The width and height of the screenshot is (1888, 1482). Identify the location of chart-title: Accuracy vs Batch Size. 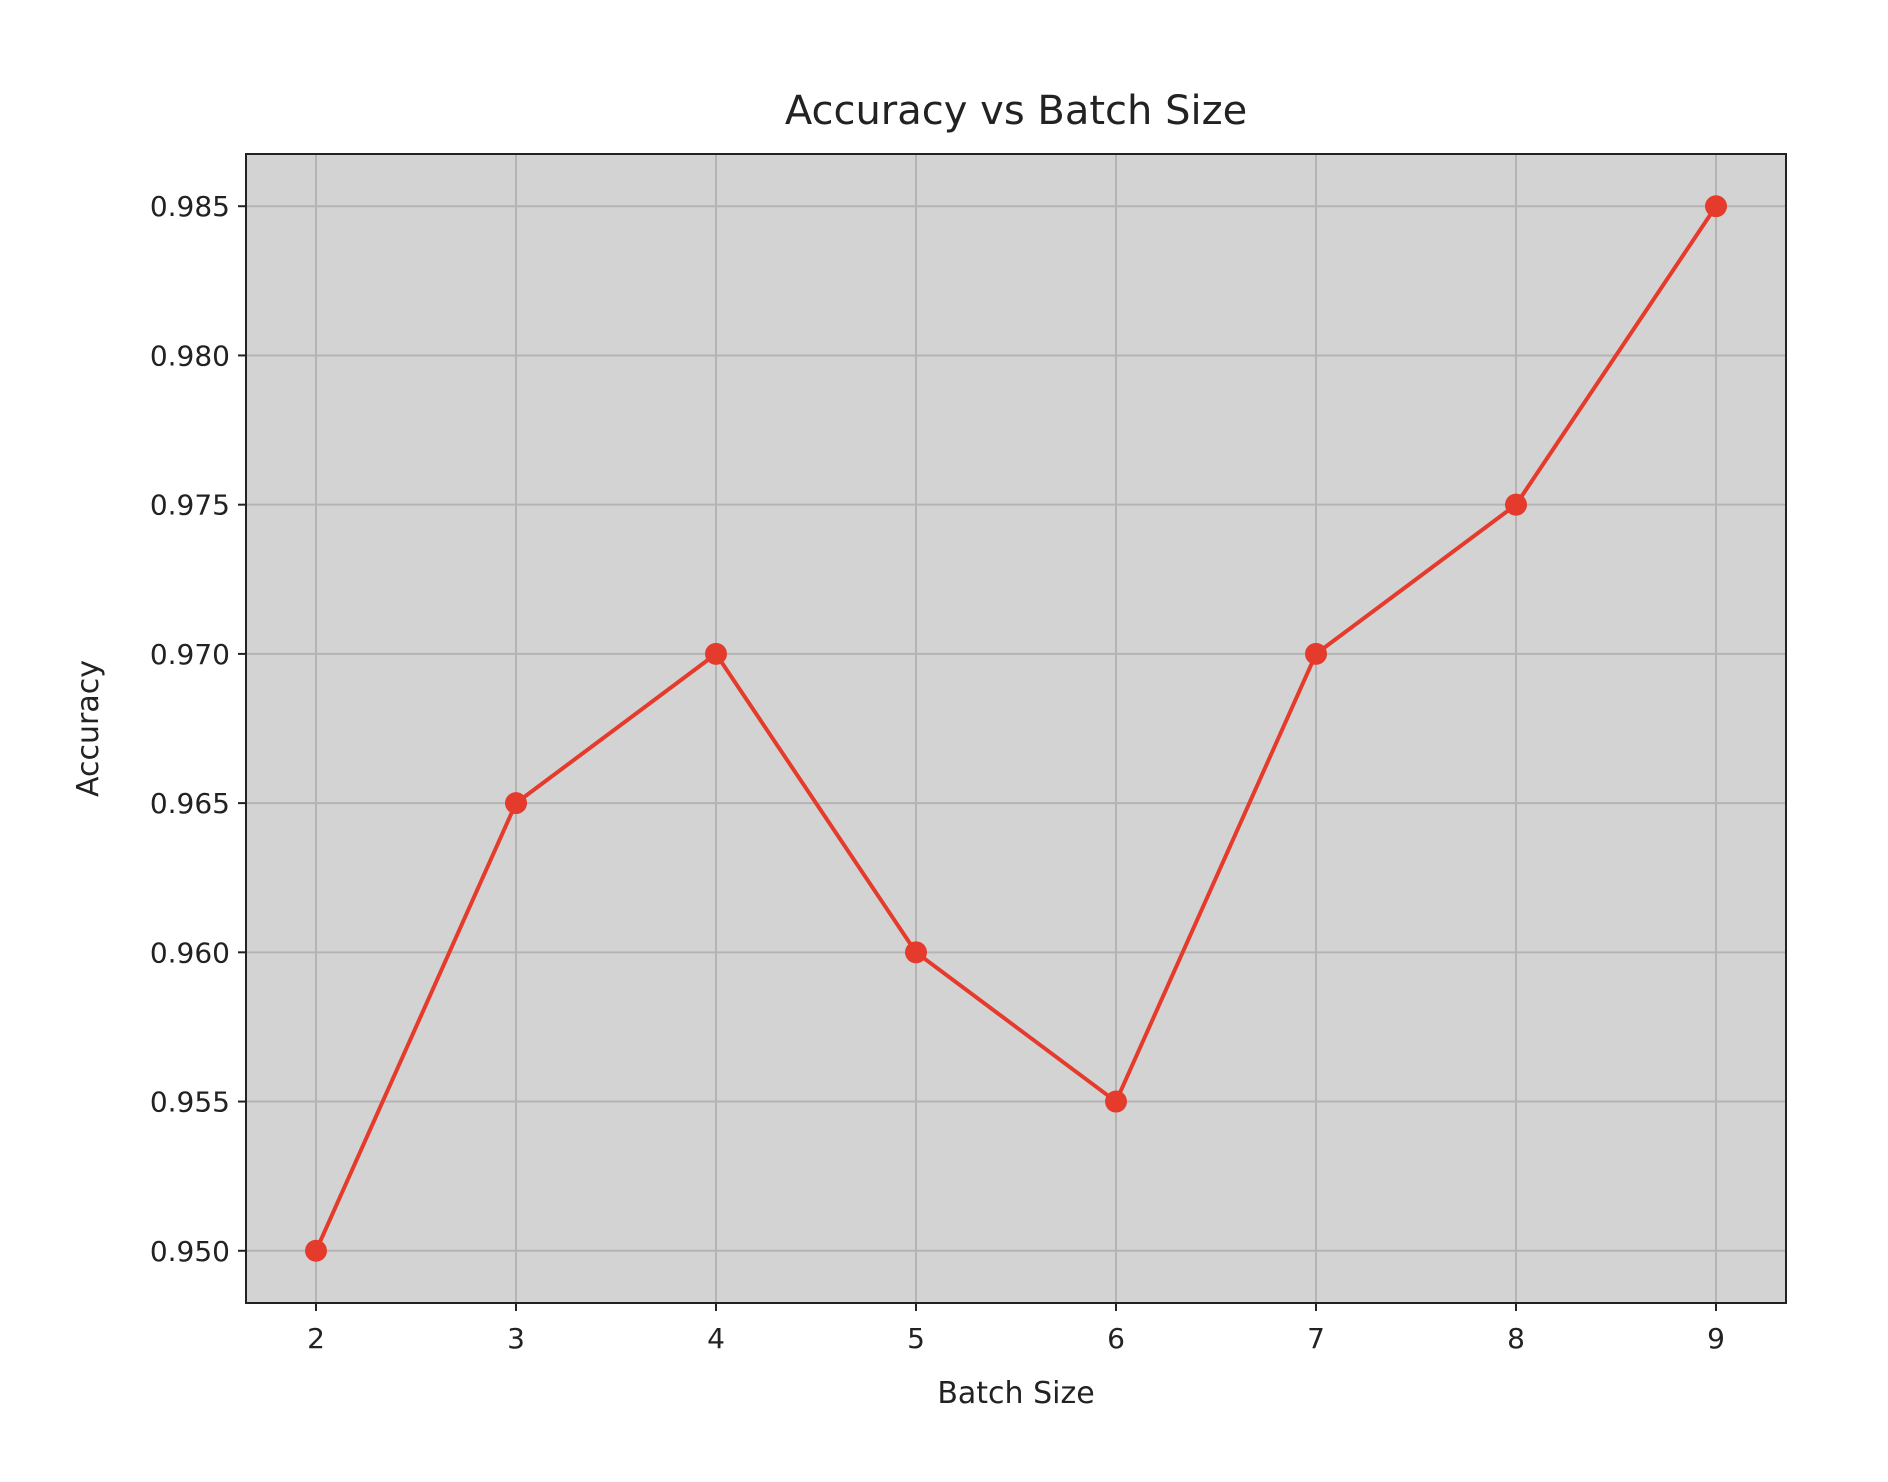
(1016, 111).